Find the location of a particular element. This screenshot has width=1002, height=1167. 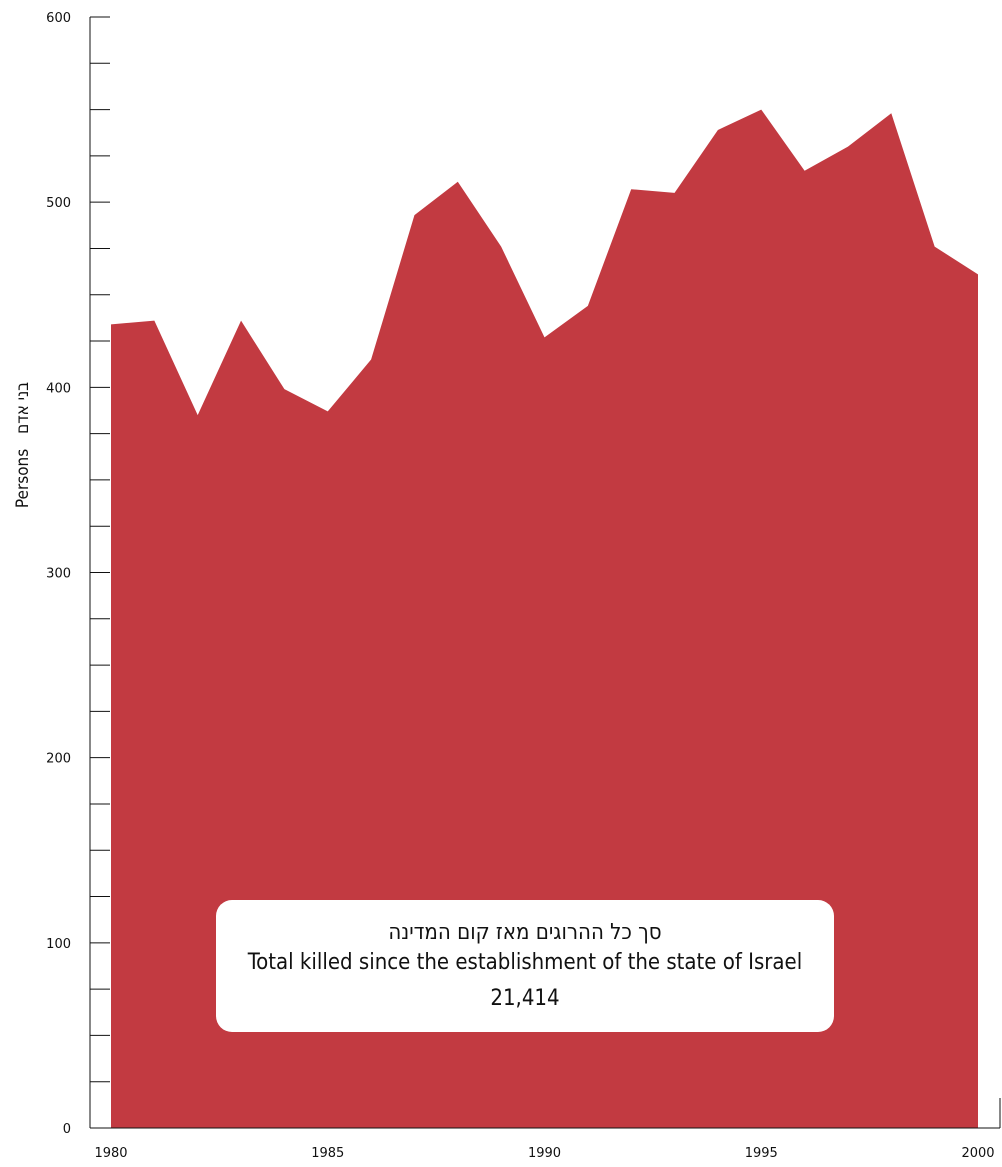

y-axis-title-english: Persons is located at coordinates (23, 478).